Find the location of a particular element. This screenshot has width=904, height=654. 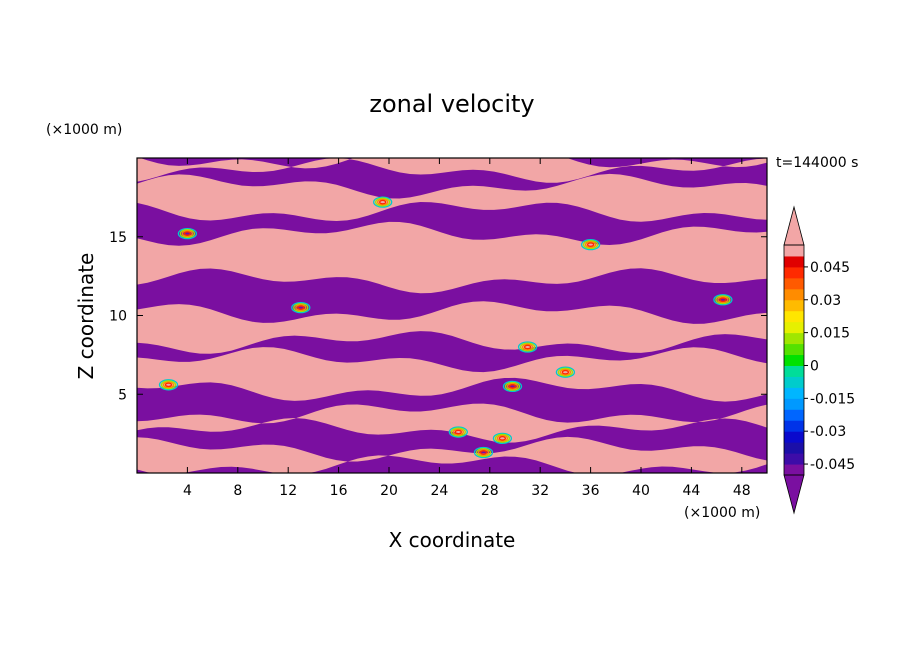

colorbar-tick-label: 0.045 is located at coordinates (830, 268).